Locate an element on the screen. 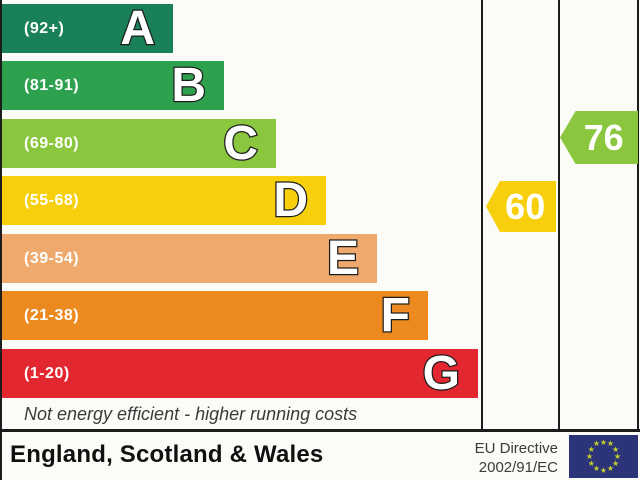 The image size is (640, 480). band-bar-a: (92+) A is located at coordinates (87, 28).